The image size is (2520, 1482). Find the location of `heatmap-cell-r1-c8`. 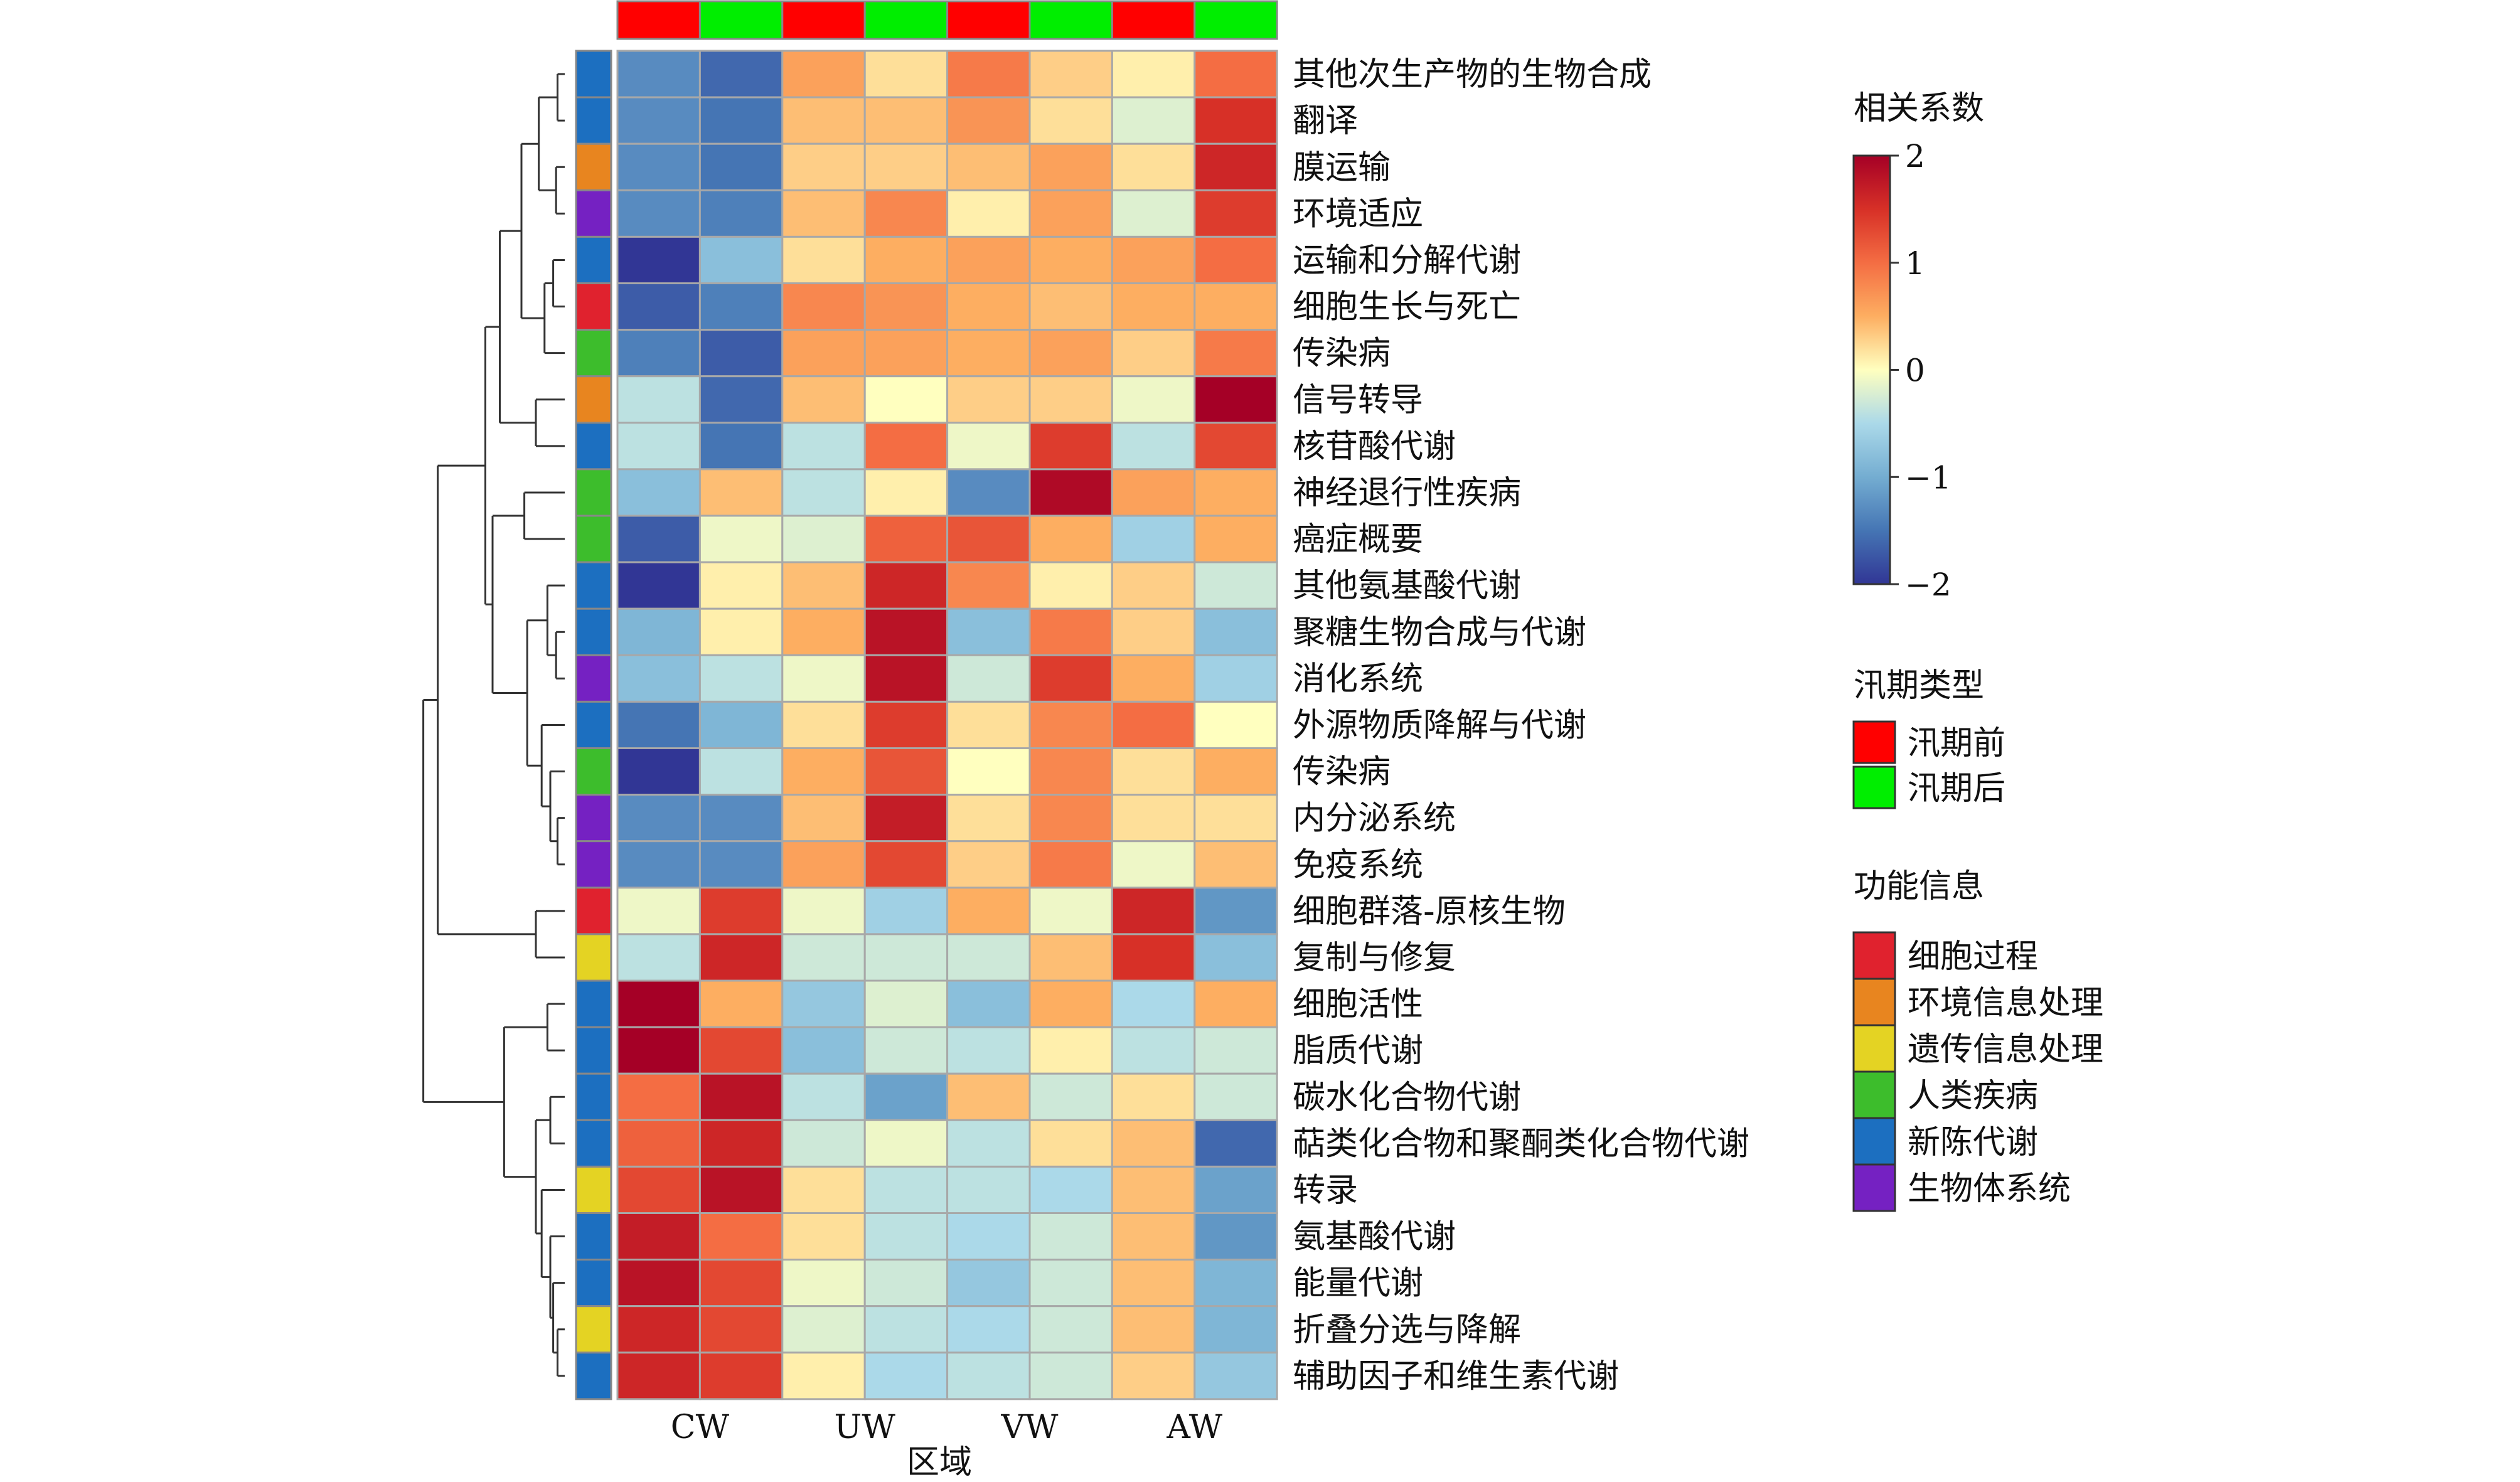

heatmap-cell-r1-c8 is located at coordinates (1235, 74).